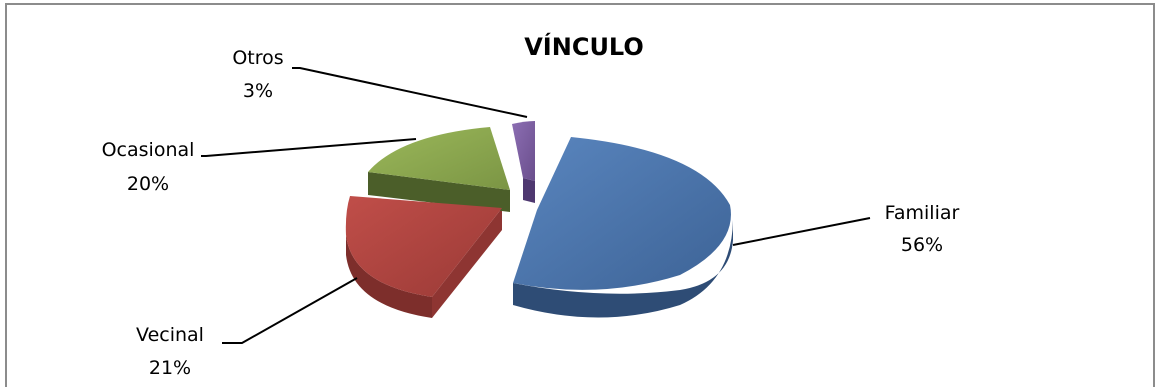 The width and height of the screenshot is (1160, 387). I want to click on leader-ocasional, so click(309, 147).